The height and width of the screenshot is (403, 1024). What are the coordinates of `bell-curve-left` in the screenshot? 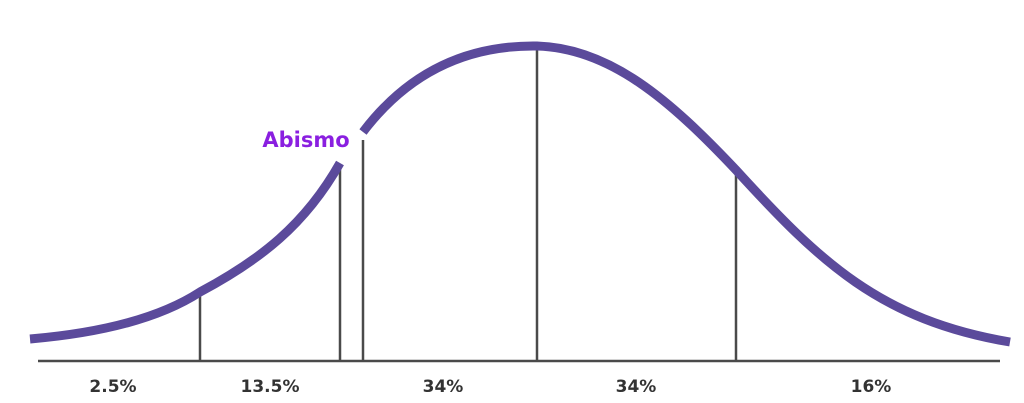 It's located at (186, 252).